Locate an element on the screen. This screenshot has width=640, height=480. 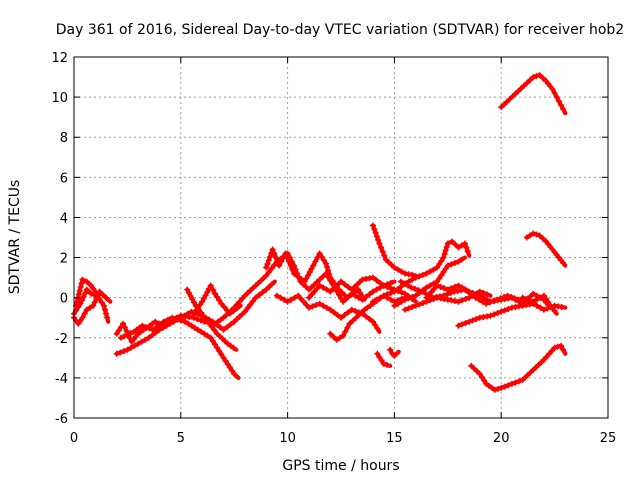
series-sat-a is located at coordinates (91, 305).